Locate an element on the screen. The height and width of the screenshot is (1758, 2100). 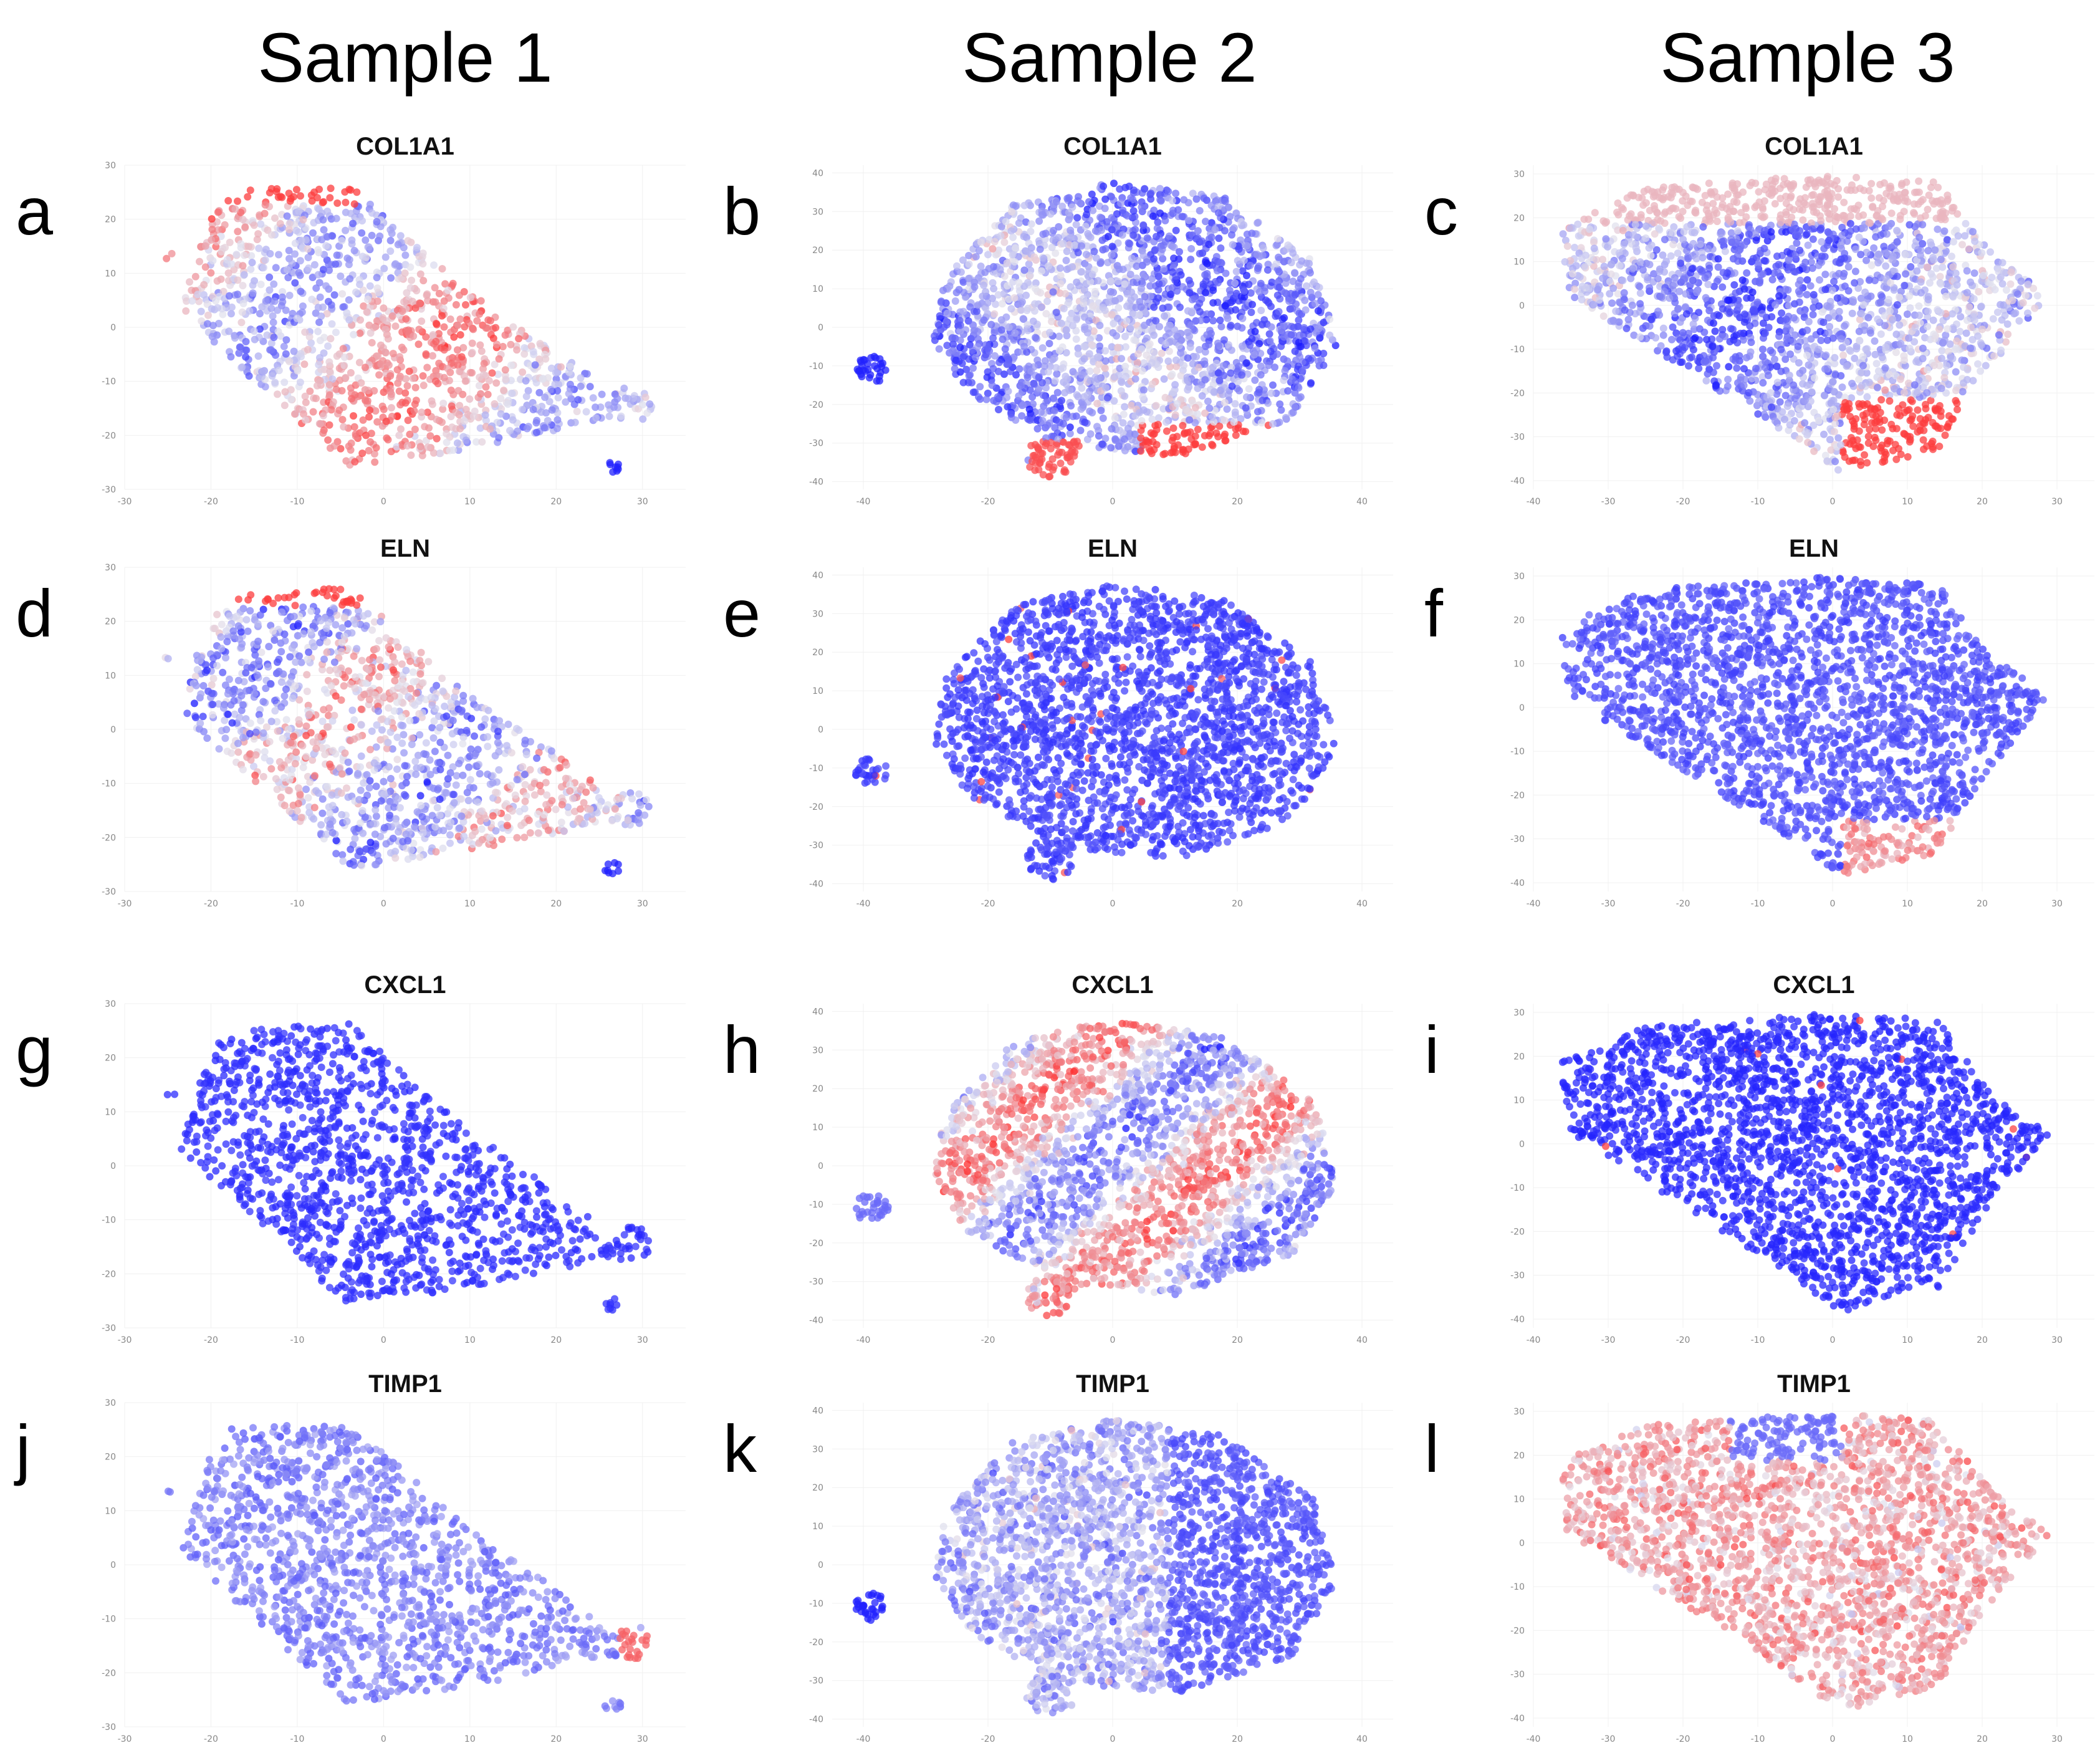
y-tick-label: 40 is located at coordinates (817, 173).